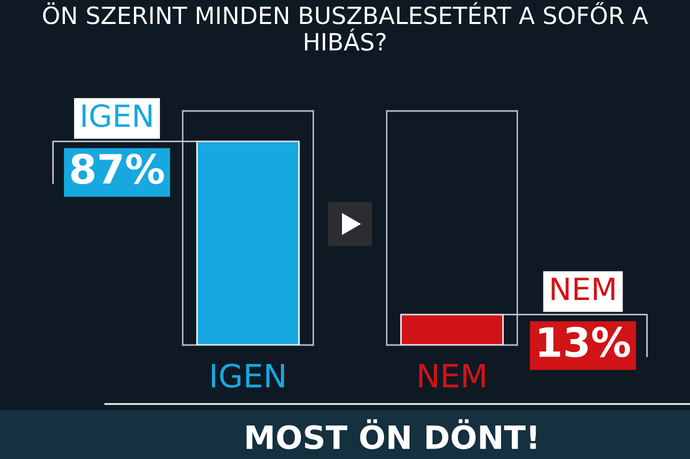 This screenshot has height=459, width=690. I want to click on chart-title: ÖN SZERINT MINDEN BUSZBALESETÉRT A SOFŐR A HIBÁS?, so click(345, 26).